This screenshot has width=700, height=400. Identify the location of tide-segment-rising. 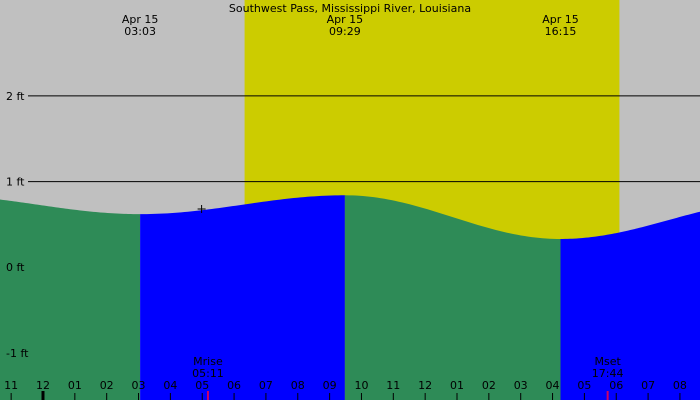
(630, 305).